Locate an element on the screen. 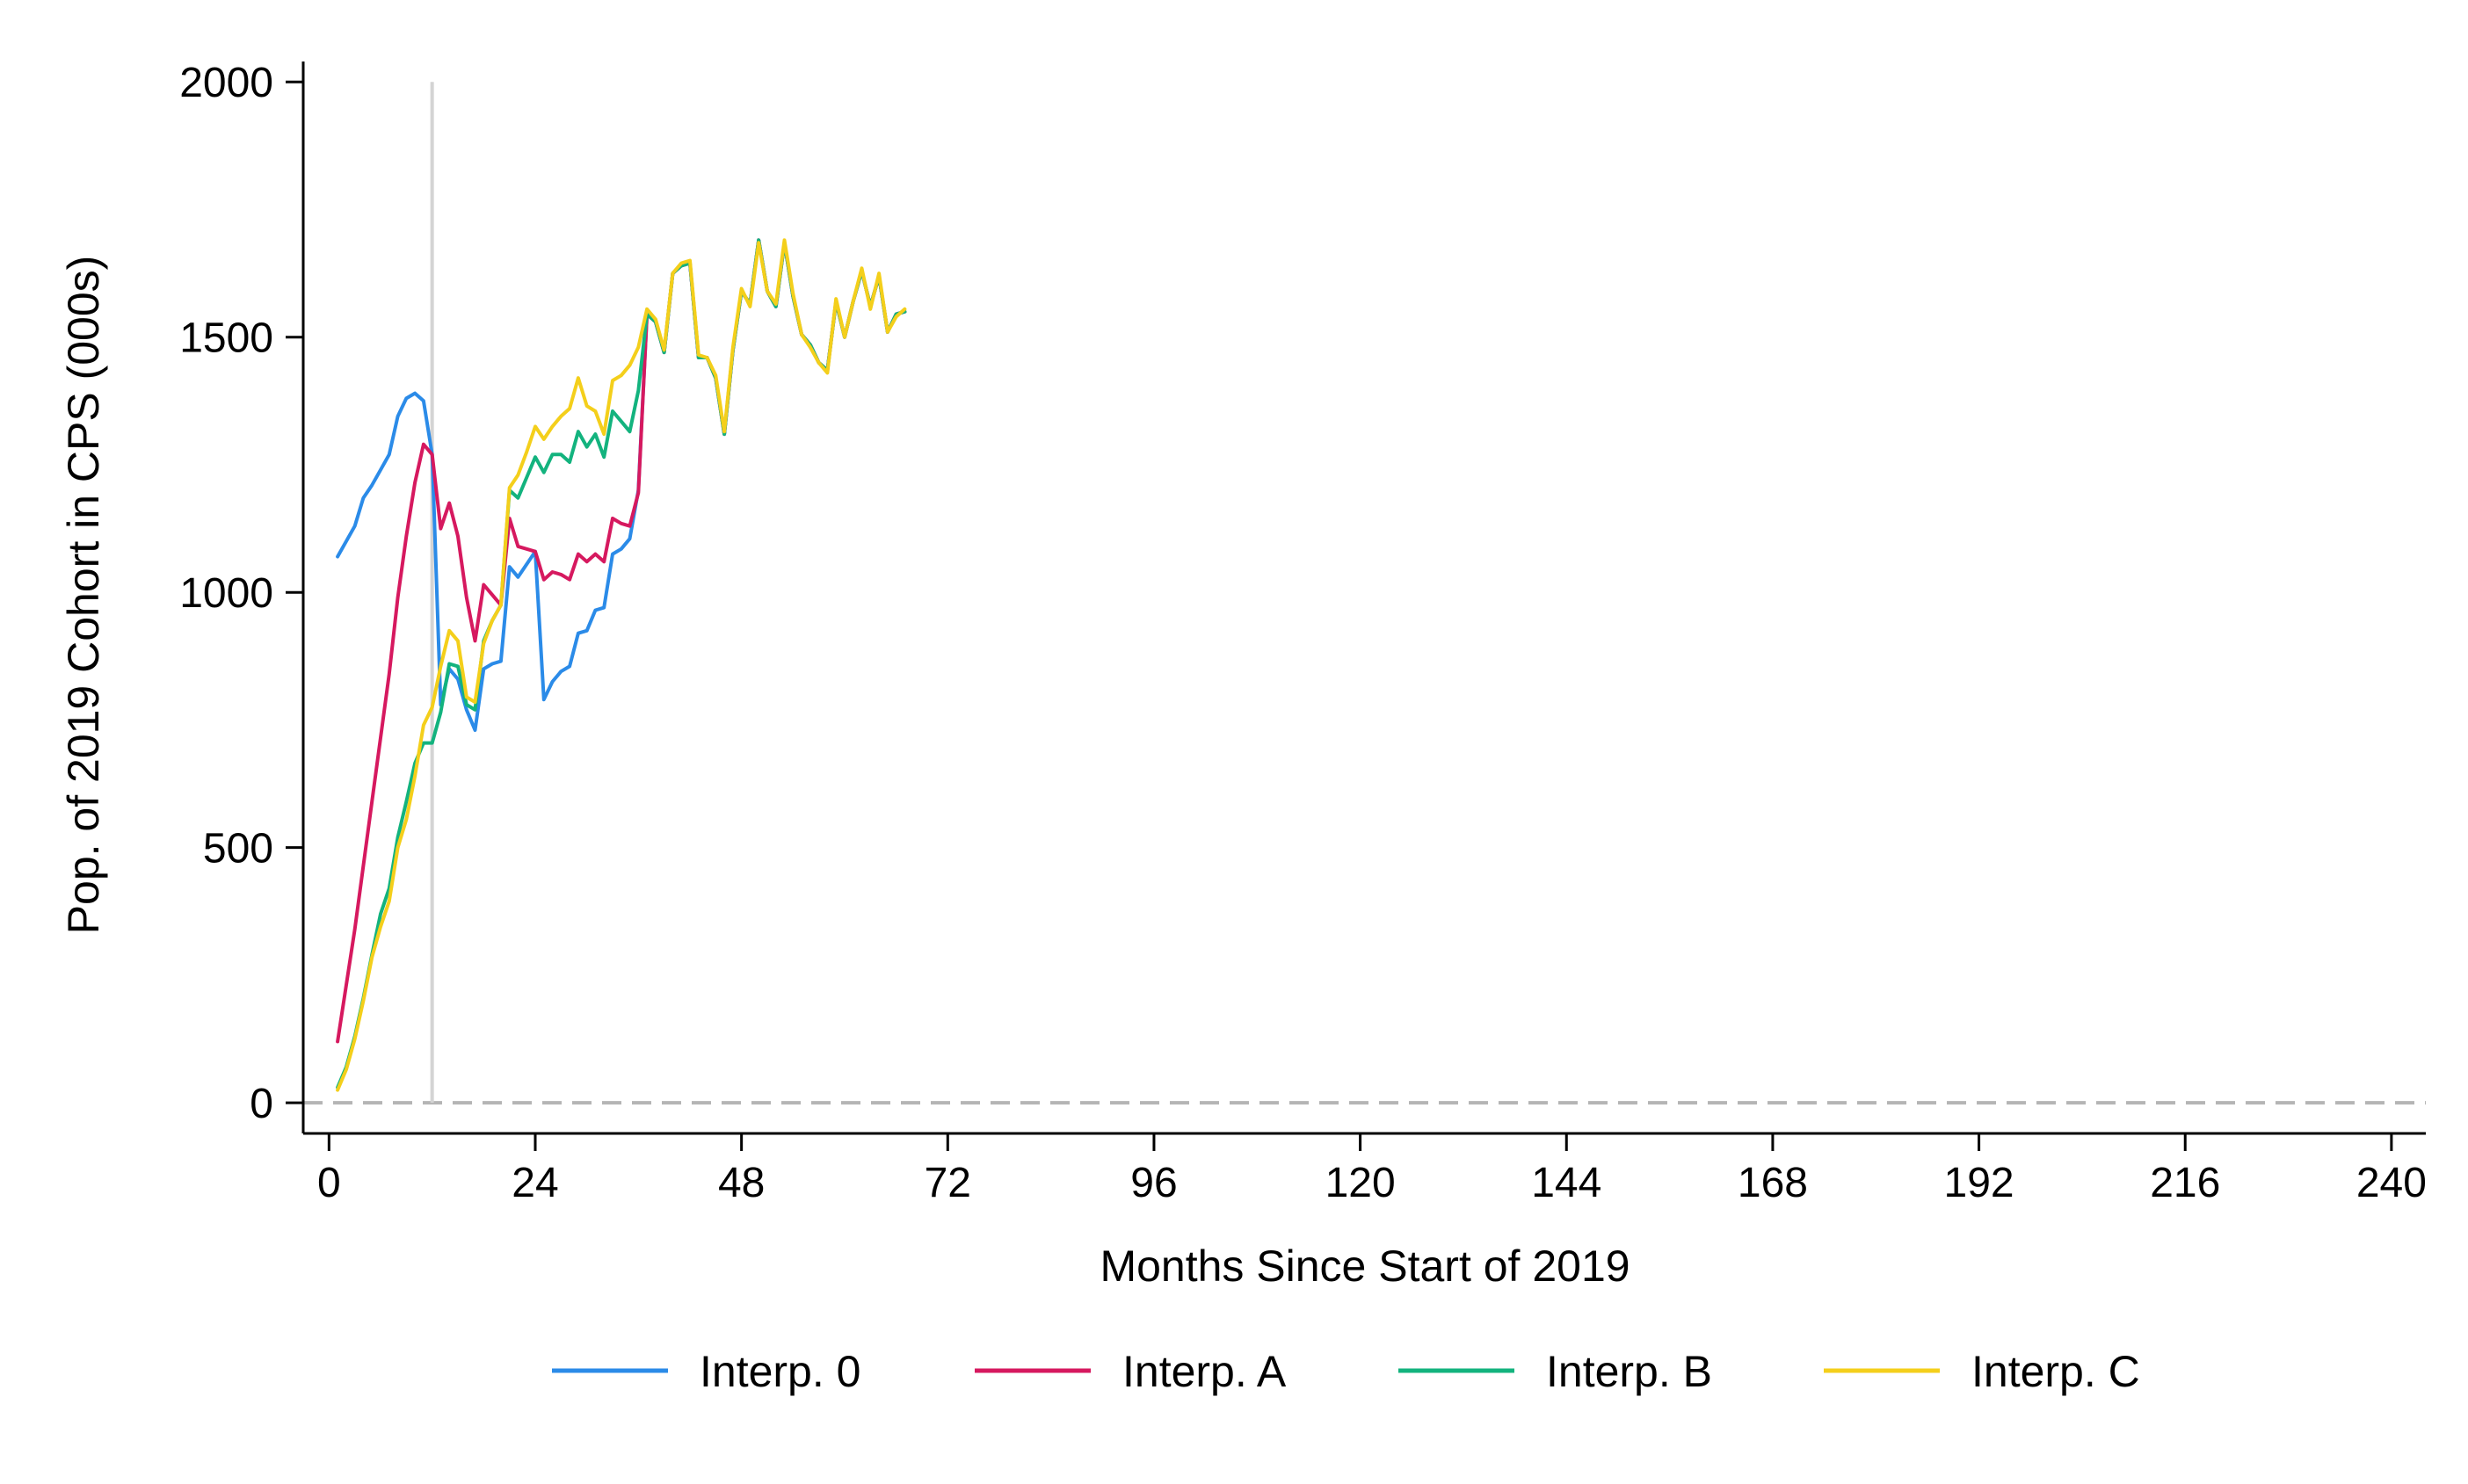 Image resolution: width=2468 pixels, height=1484 pixels. y-tick-label: 0 is located at coordinates (261, 1104).